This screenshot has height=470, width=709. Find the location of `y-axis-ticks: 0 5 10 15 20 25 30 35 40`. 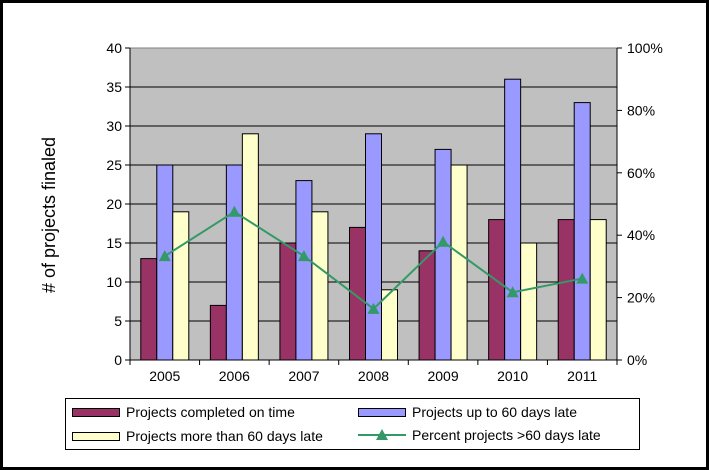

y-axis-ticks: 0 5 10 15 20 25 30 35 40 is located at coordinates (118, 204).